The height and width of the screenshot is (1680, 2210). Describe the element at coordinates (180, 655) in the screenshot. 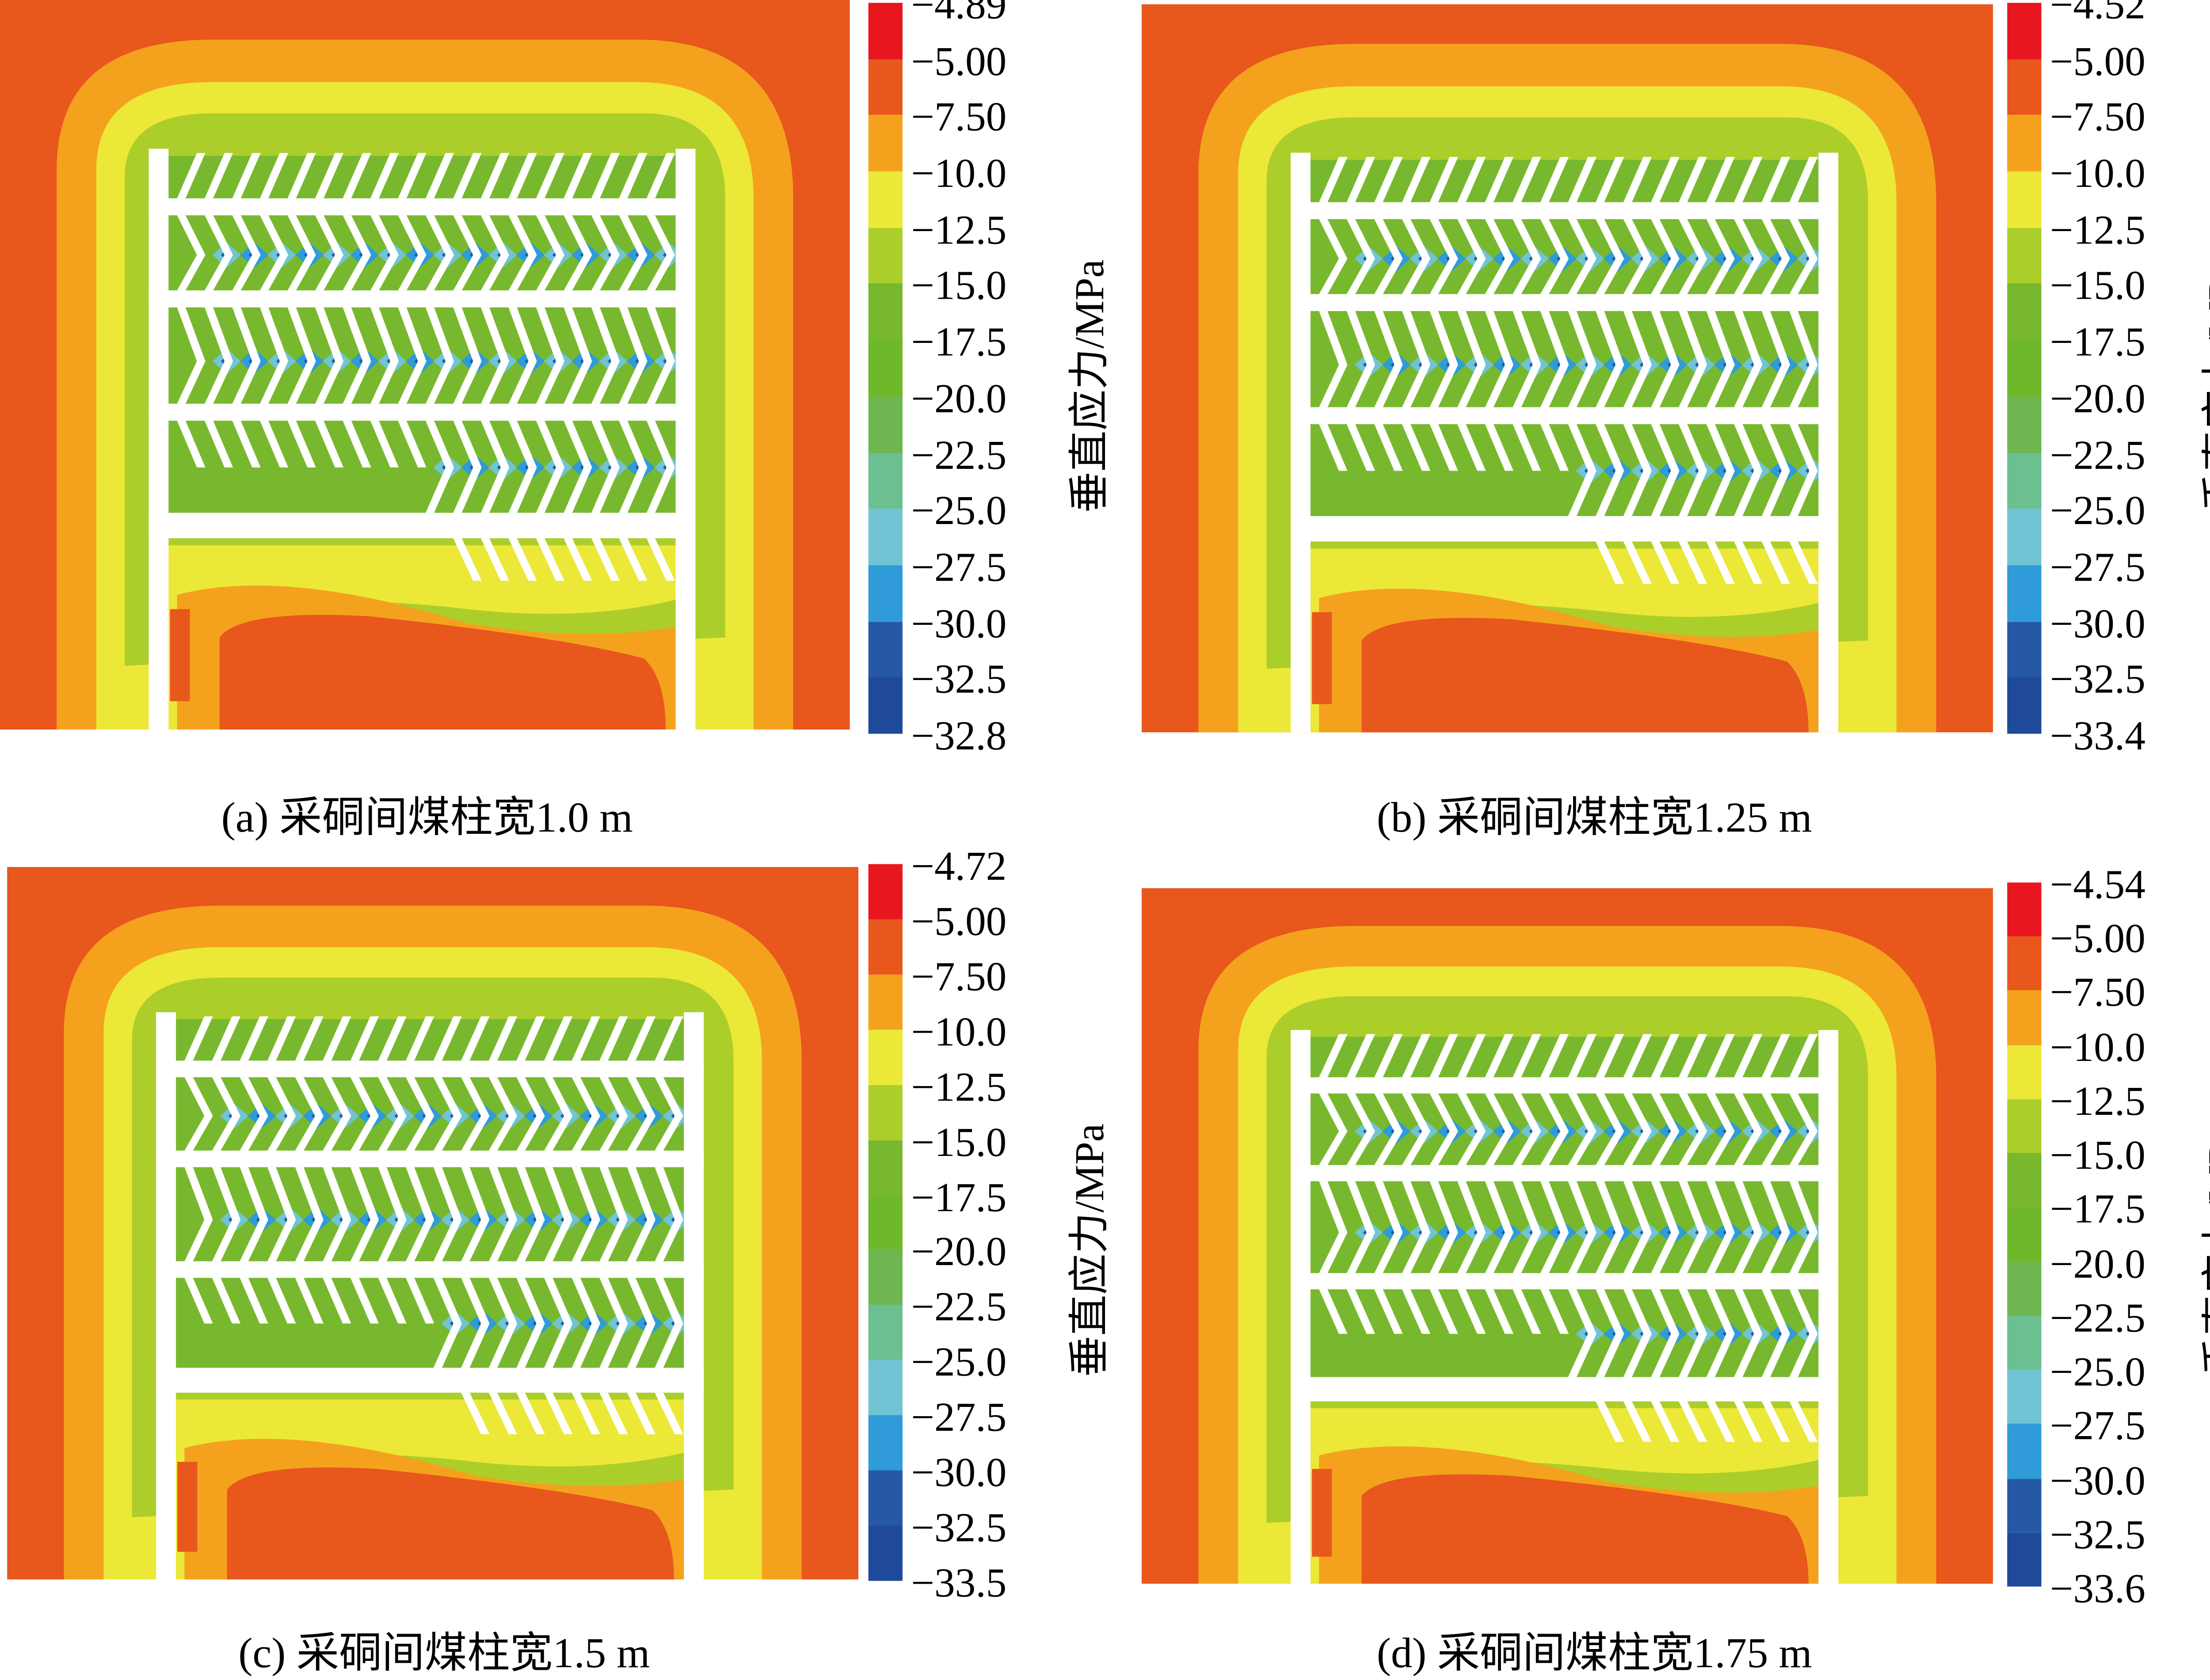

I see `contour-spot` at that location.